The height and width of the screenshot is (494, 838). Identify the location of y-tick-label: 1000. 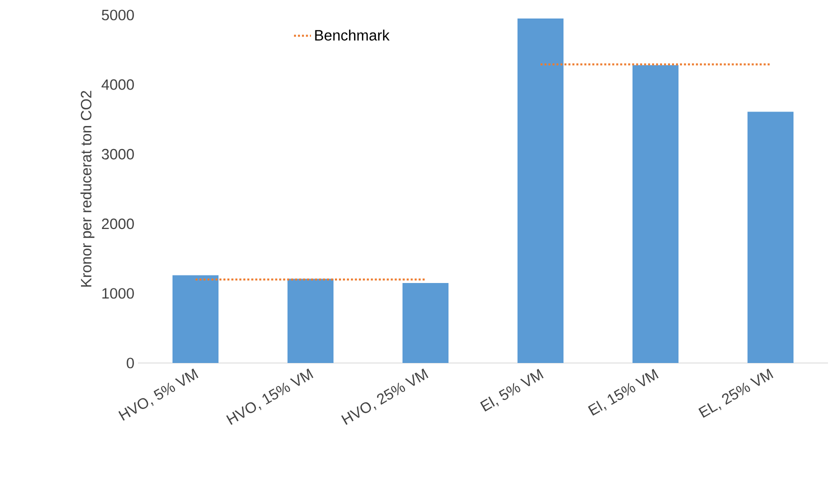
(118, 293).